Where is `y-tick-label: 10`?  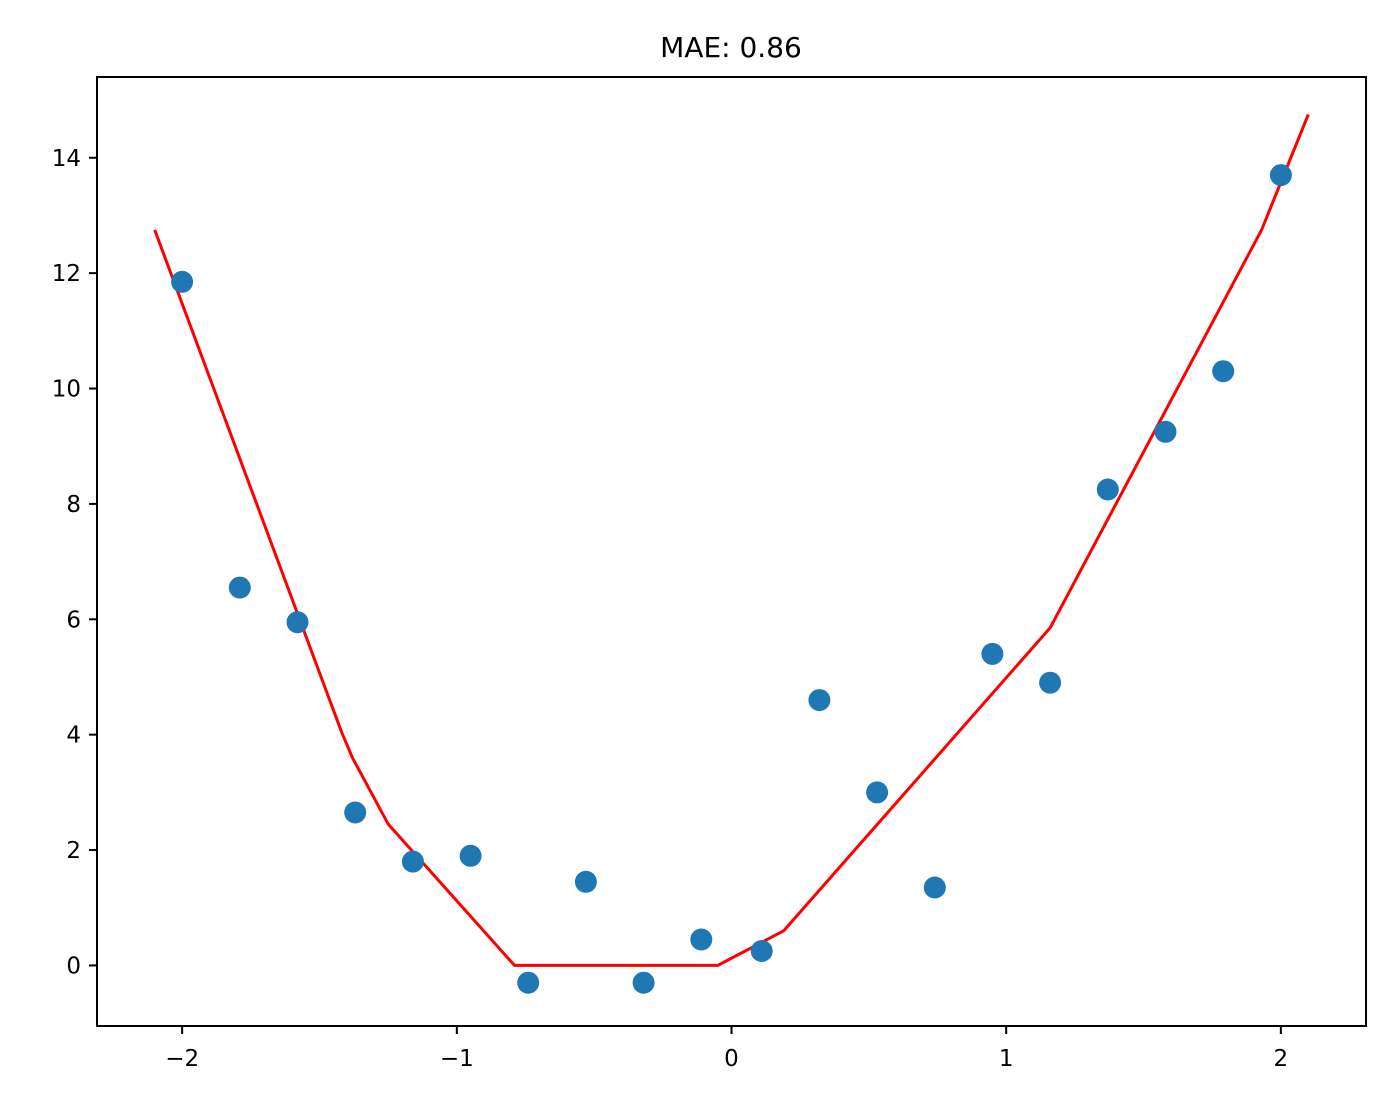 y-tick-label: 10 is located at coordinates (66, 390).